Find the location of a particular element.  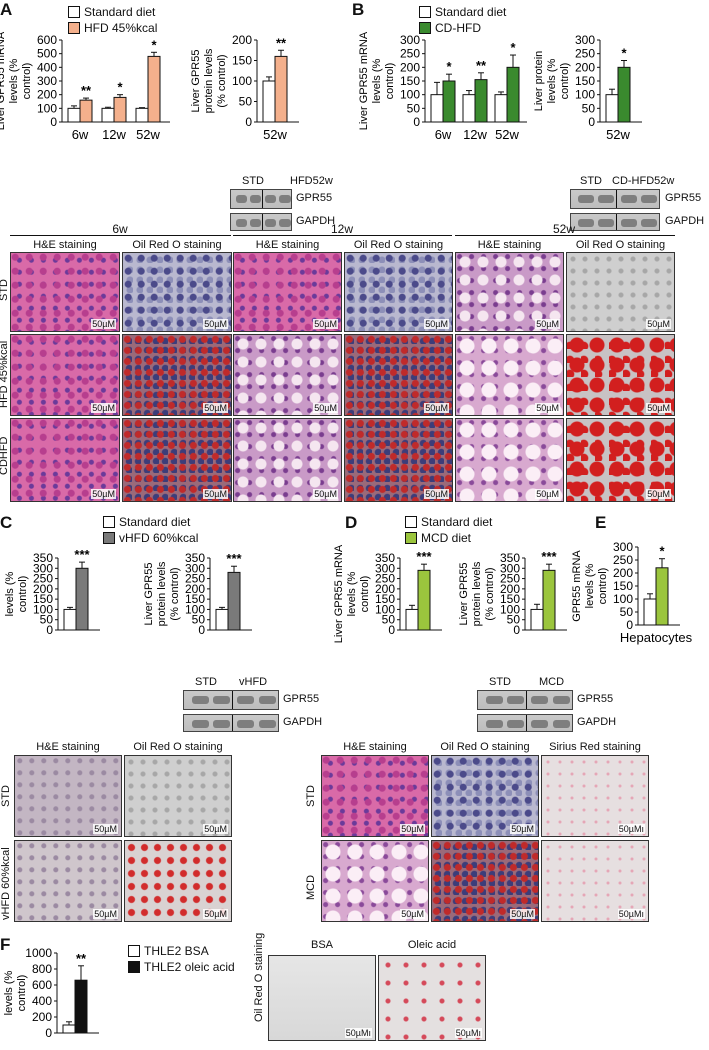

histo-f-side-label: Oil Red O staining is located at coordinates (259, 977).